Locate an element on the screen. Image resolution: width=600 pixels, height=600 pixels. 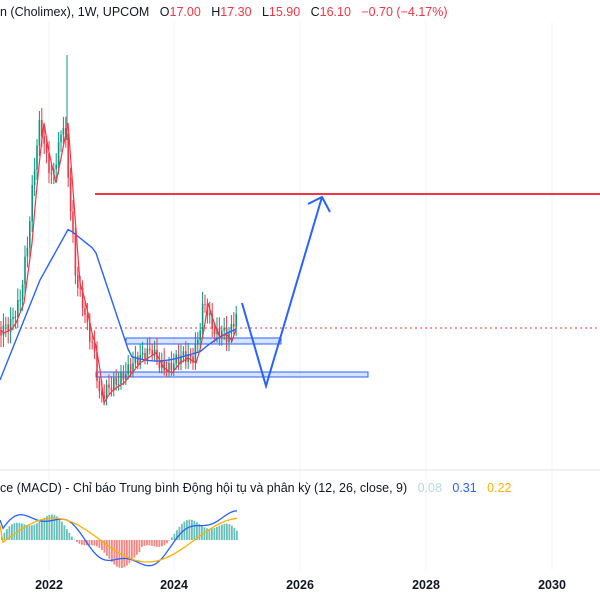
open-value: 17.00 is located at coordinates (185, 12).